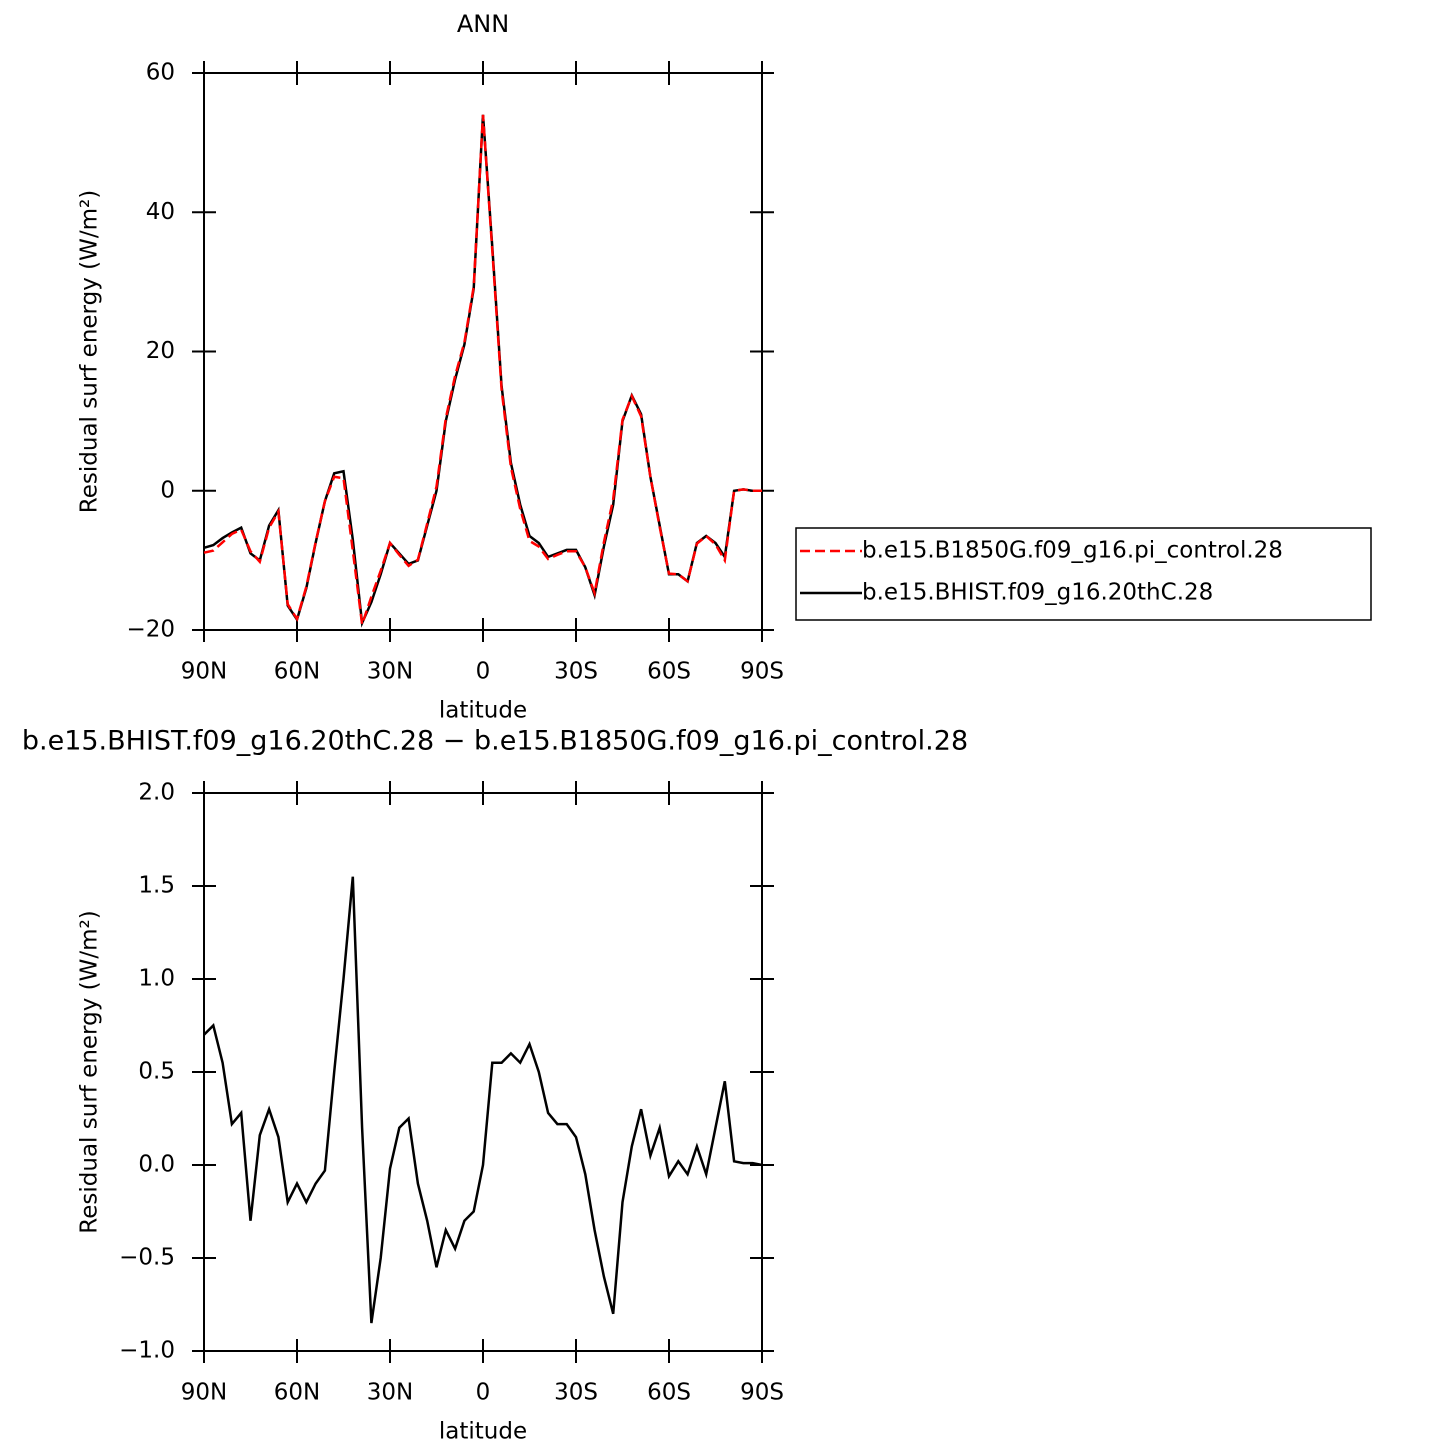 The height and width of the screenshot is (1452, 1449). I want to click on legend-label: b.e15.B1850G.f09_g16.pi_control.28, so click(1072, 551).